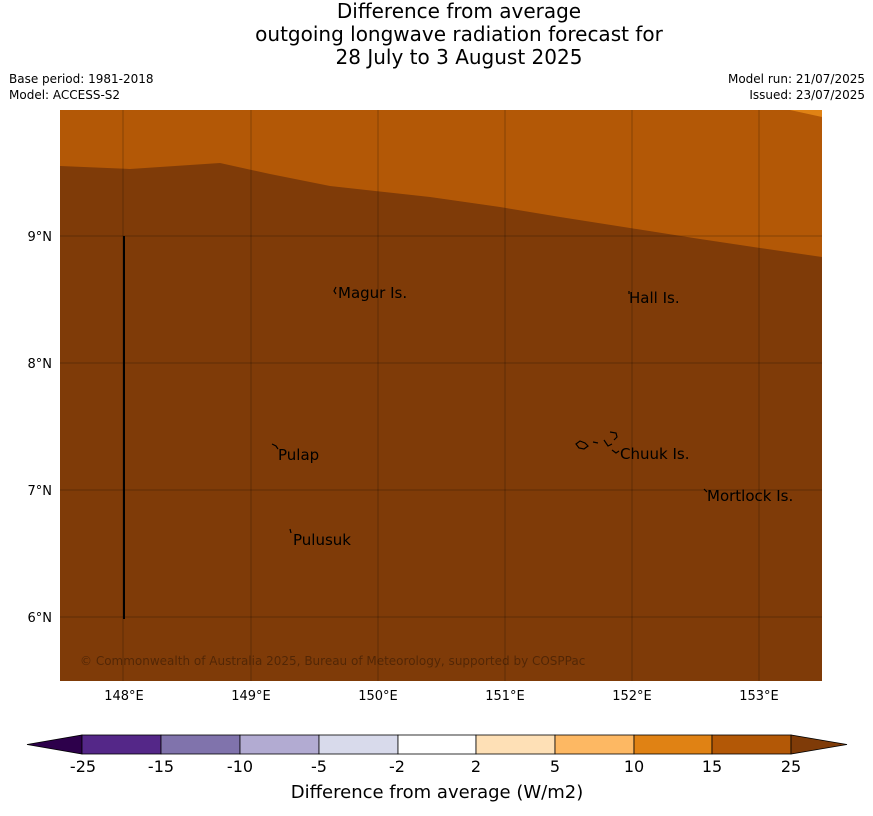  What do you see at coordinates (597, 442) in the screenshot?
I see `chuuk-island-shape` at bounding box center [597, 442].